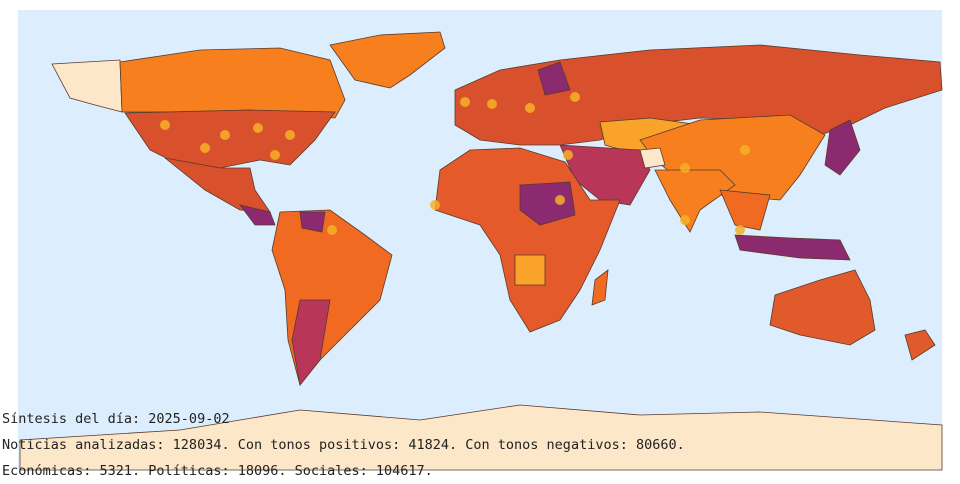 The width and height of the screenshot is (960, 484). Describe the element at coordinates (745, 210) in the screenshot. I see `southeast-asia` at that location.